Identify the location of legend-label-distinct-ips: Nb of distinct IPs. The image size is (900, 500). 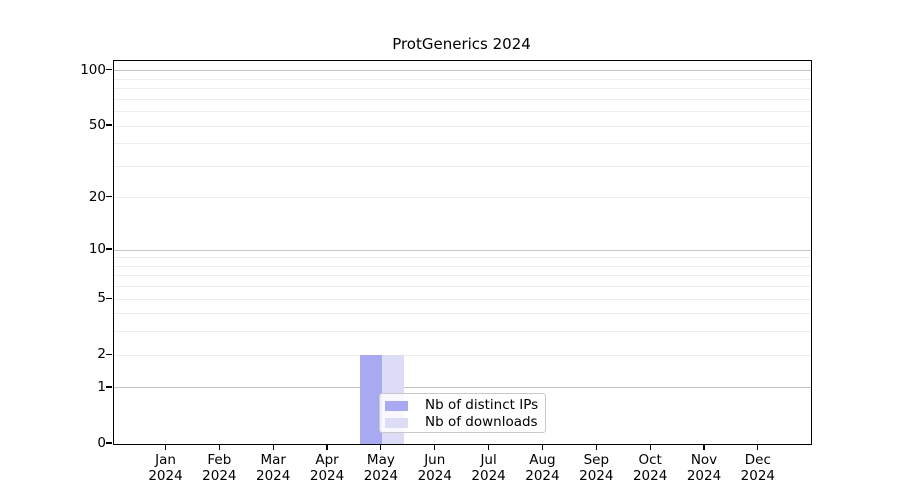
(482, 405).